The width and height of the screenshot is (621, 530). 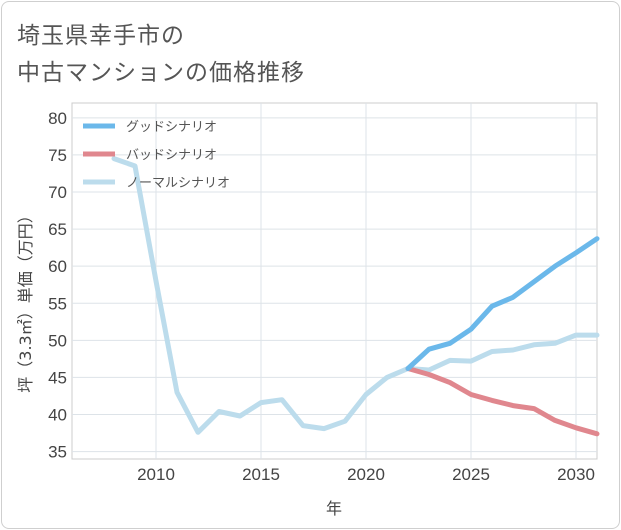 What do you see at coordinates (57, 118) in the screenshot?
I see `y-tick-label: 80` at bounding box center [57, 118].